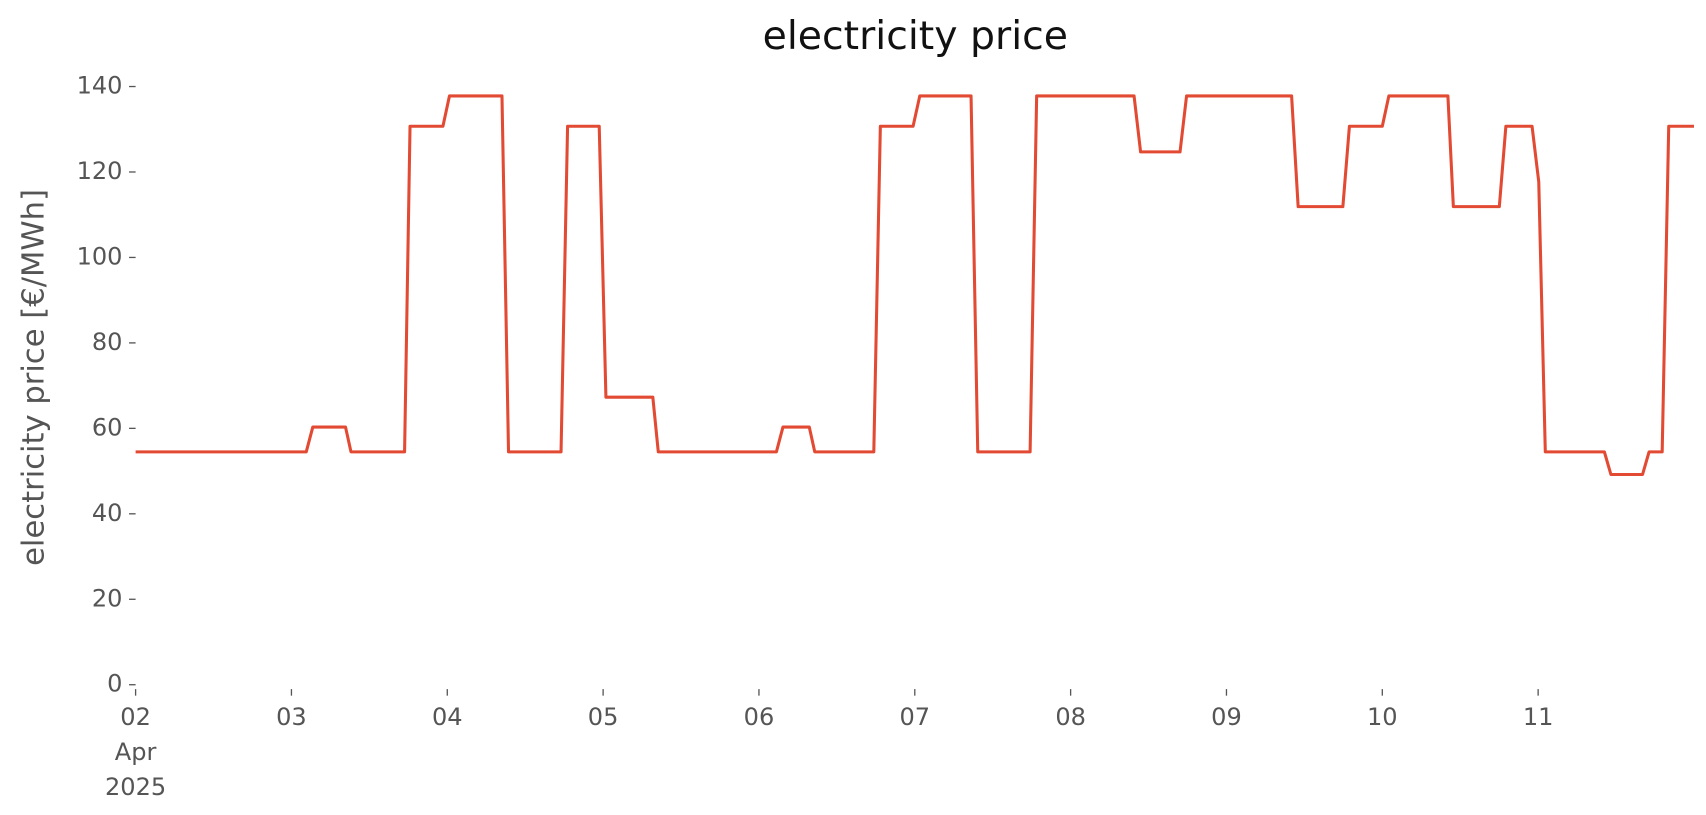  I want to click on y-tick-label: 0, so click(114, 684).